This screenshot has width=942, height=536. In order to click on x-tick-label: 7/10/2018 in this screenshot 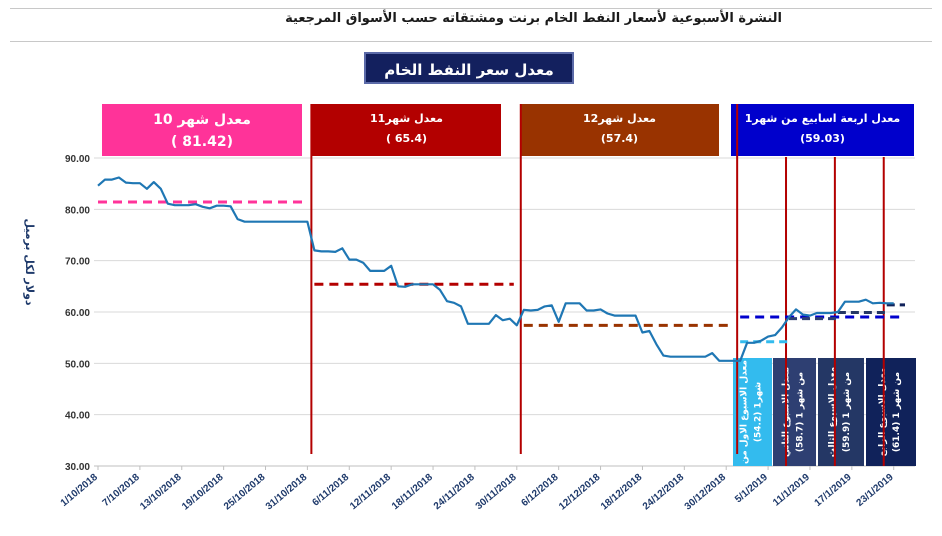, I will do `click(121, 490)`.